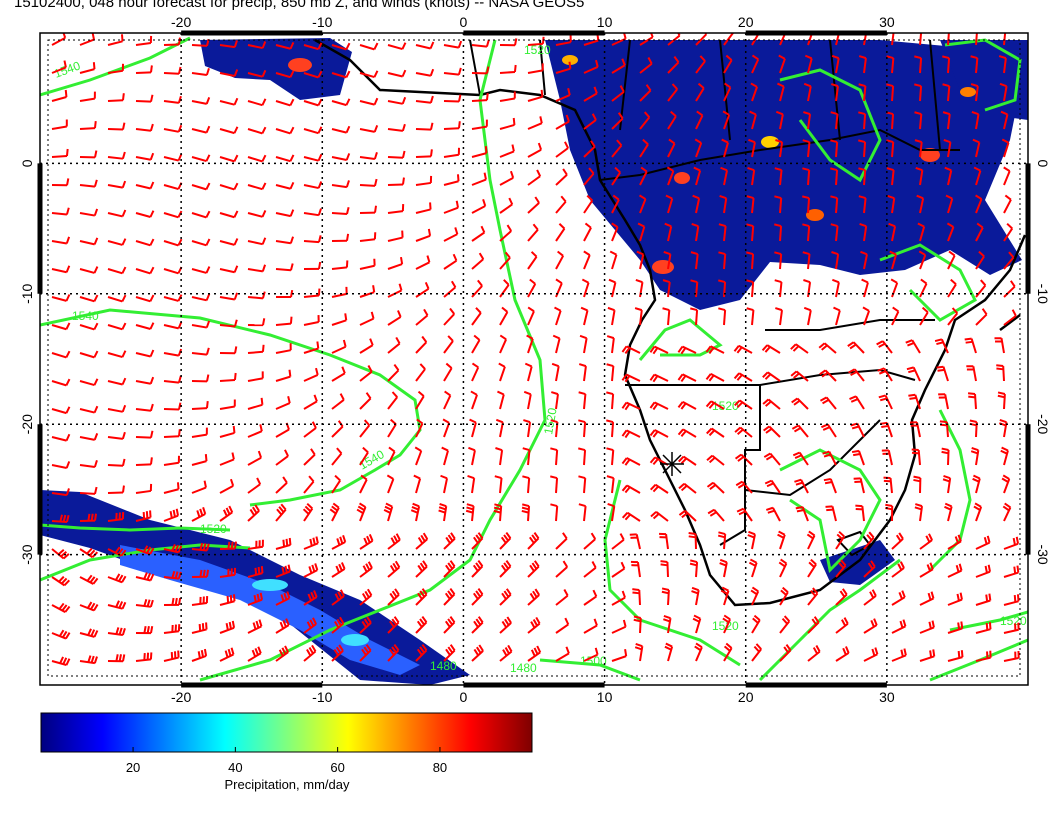  I want to click on precip-area-central-africa, so click(783, 175).